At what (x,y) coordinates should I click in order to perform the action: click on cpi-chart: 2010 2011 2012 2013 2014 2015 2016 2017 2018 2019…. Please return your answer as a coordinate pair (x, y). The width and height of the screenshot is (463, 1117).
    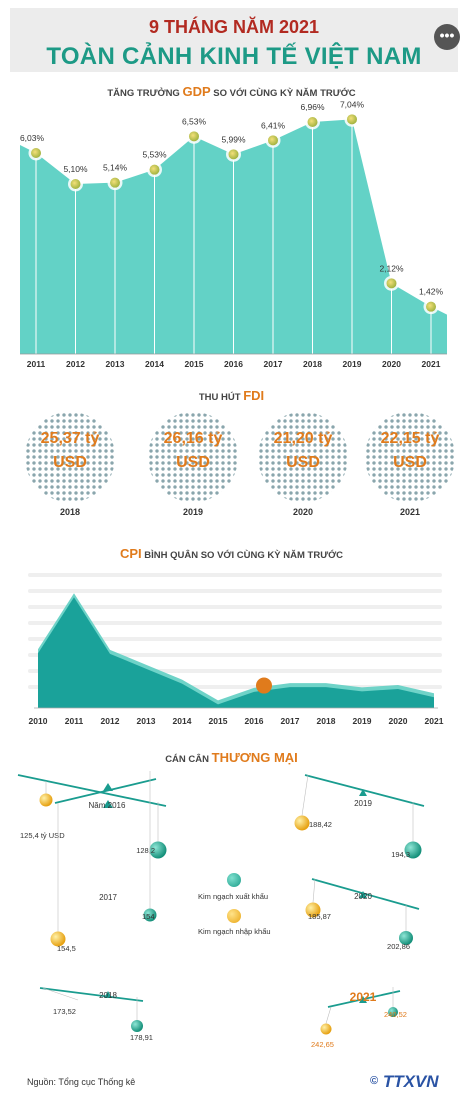
    Looking at the image, I should click on (236, 649).